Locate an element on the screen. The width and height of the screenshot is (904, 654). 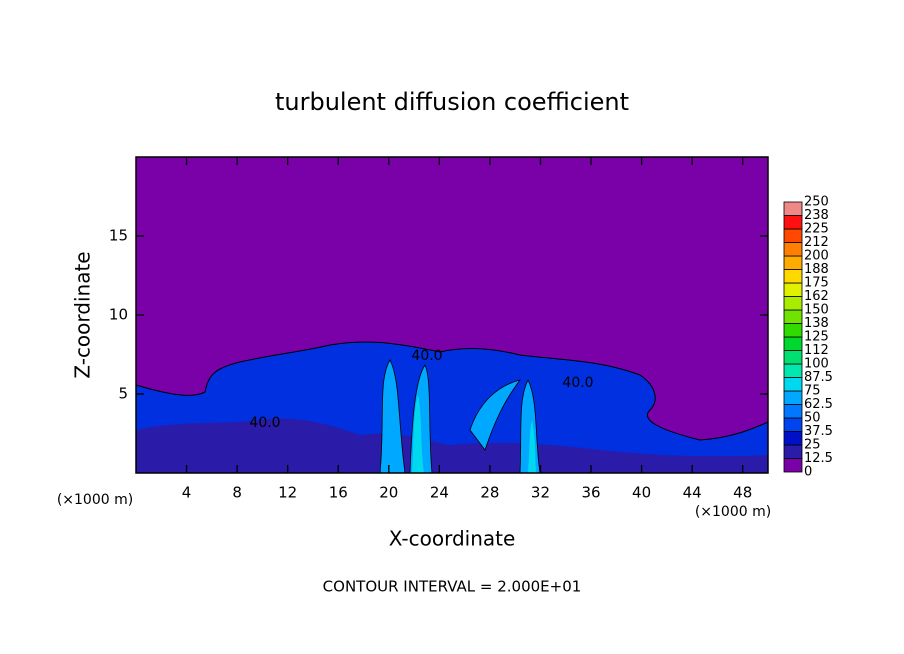
colorbar-label: 138 is located at coordinates (816, 323).